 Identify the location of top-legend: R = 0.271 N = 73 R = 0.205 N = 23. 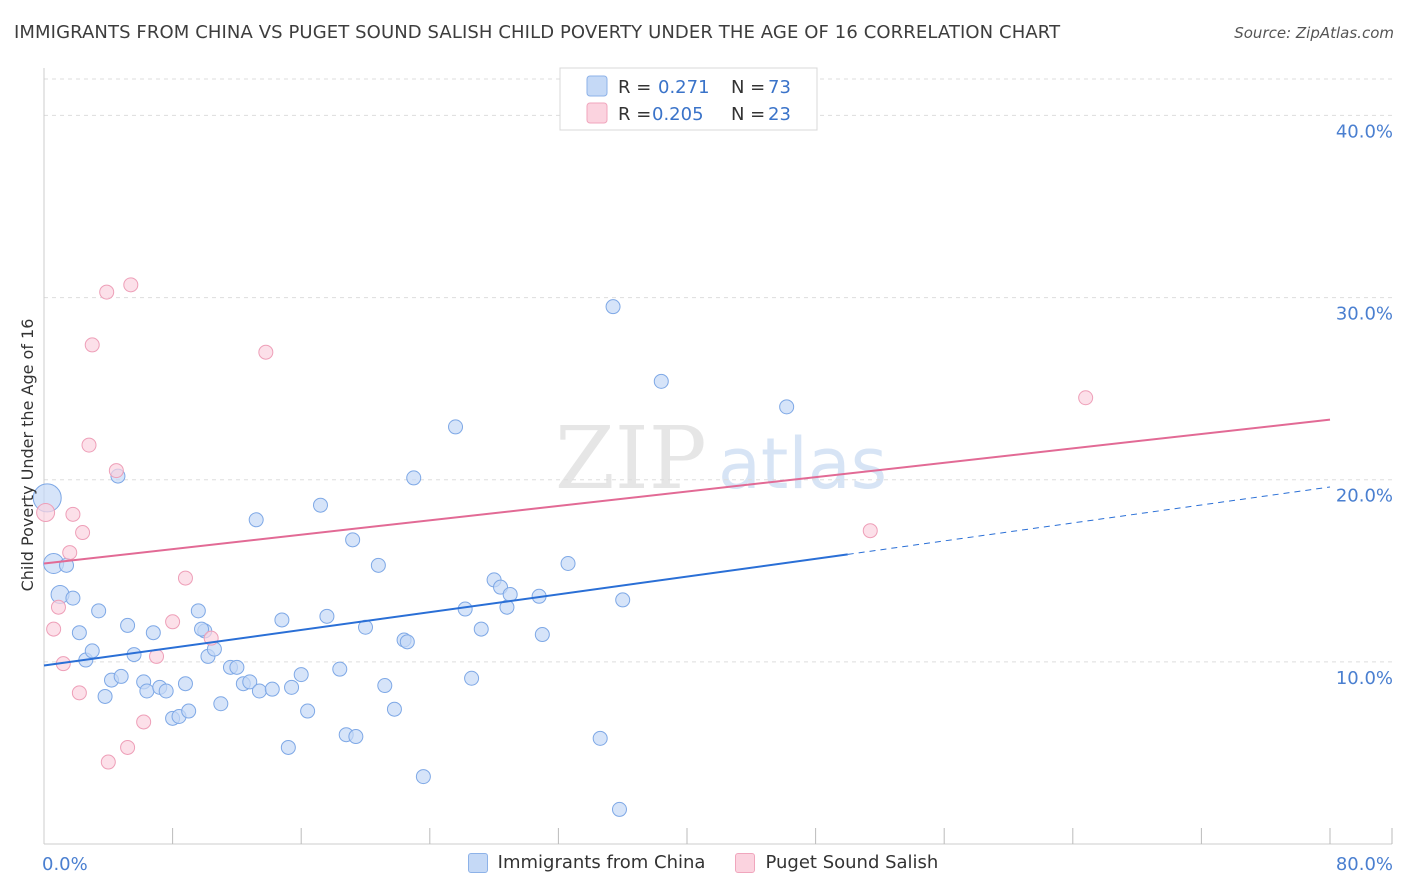
(688, 99).